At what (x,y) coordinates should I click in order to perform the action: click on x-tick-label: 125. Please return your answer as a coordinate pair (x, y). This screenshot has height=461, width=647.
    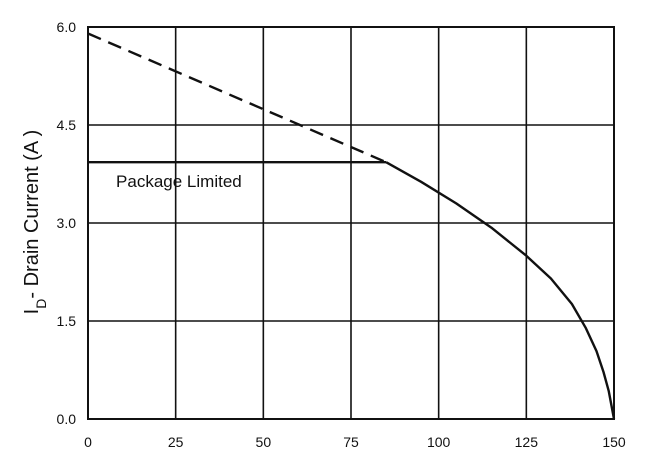
    Looking at the image, I should click on (527, 442).